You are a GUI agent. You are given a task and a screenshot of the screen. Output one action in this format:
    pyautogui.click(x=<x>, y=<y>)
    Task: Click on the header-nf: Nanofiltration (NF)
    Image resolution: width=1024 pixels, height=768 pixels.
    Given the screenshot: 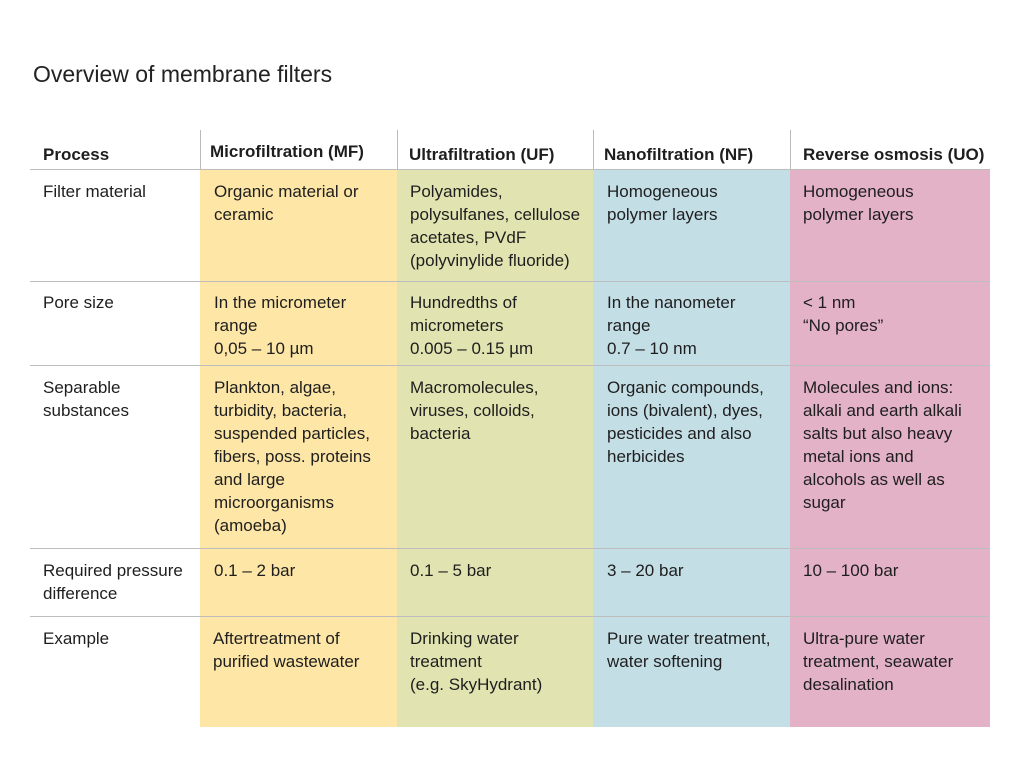 What is the action you would take?
    pyautogui.click(x=679, y=154)
    